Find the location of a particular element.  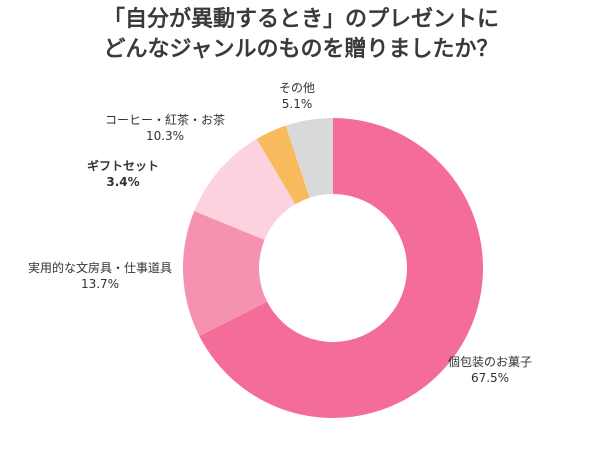

value-label: 67.5% is located at coordinates (490, 378).